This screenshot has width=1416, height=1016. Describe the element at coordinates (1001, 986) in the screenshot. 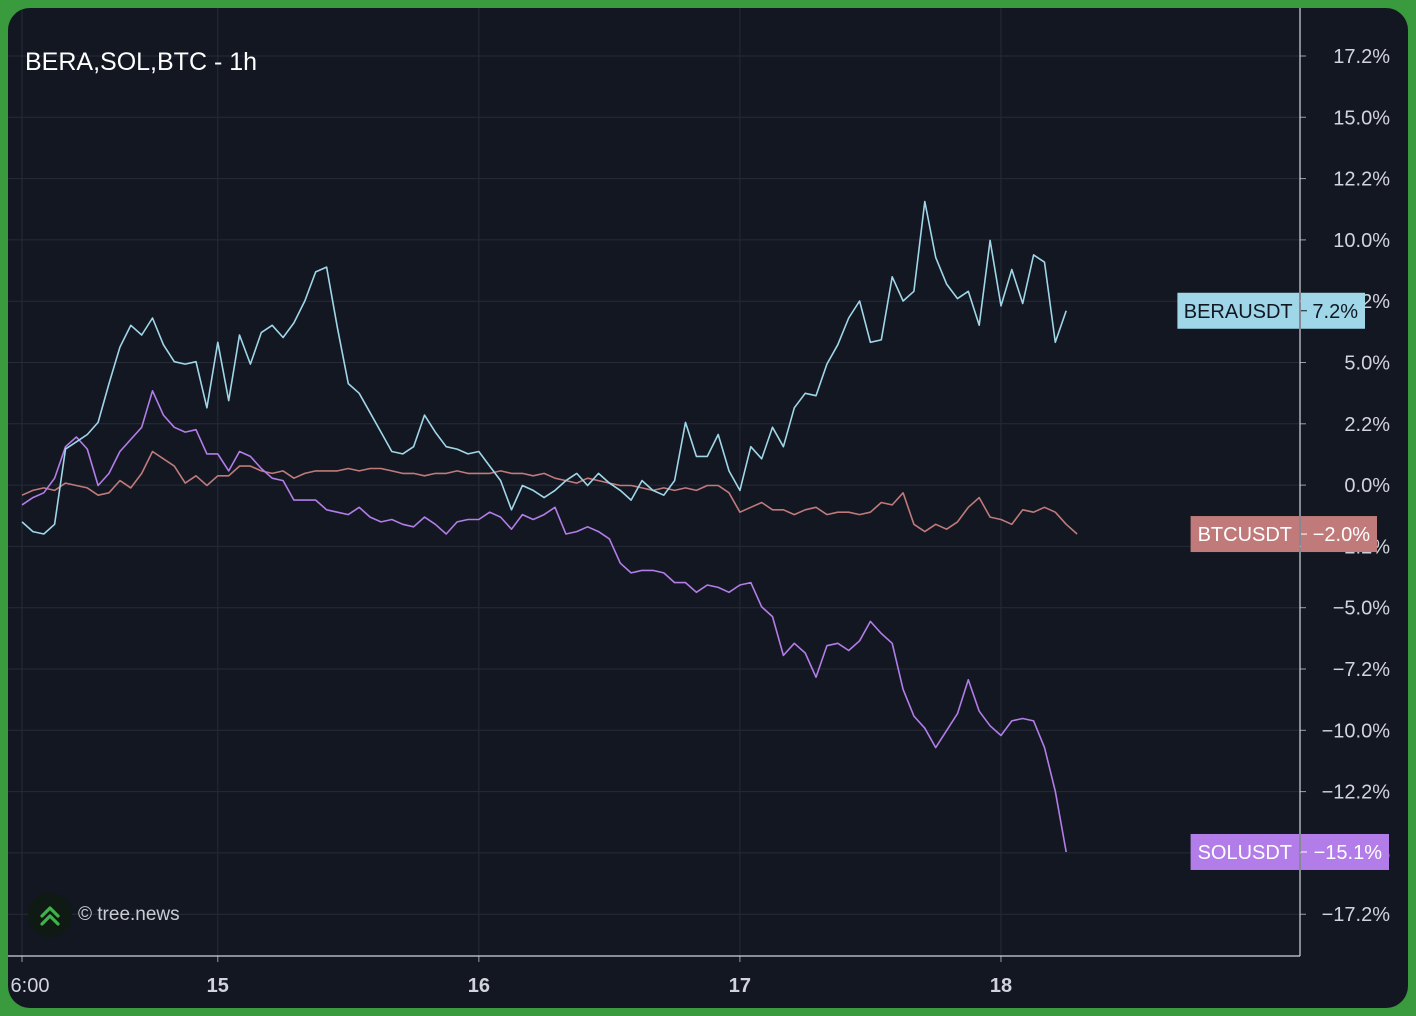

I see `x-tick-label: 18` at that location.